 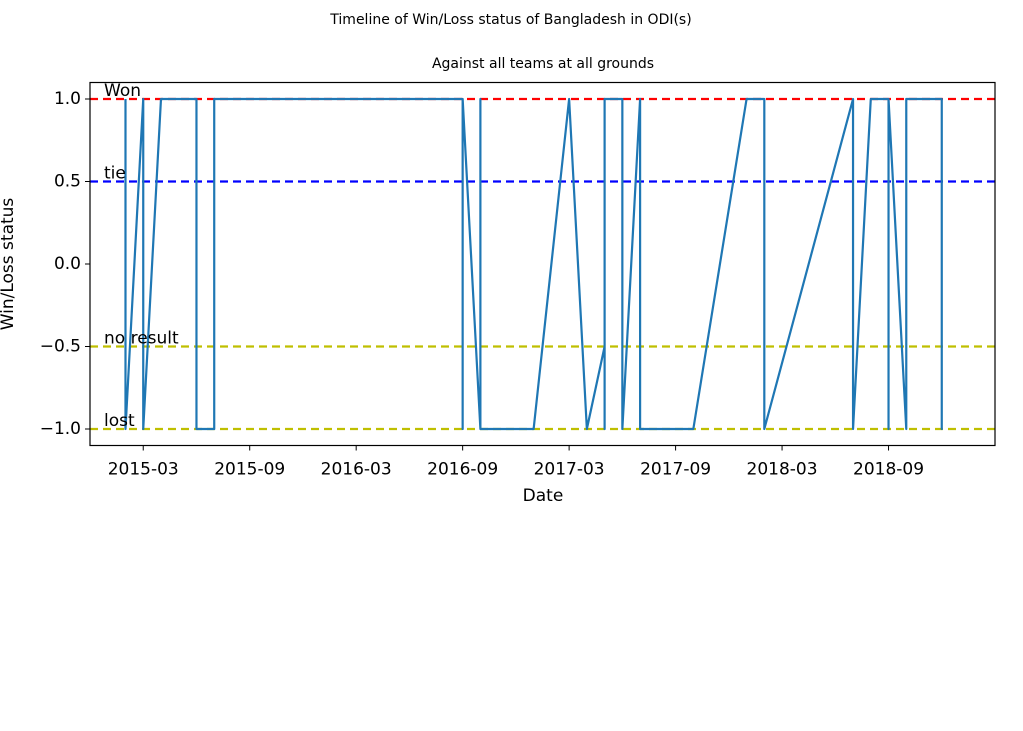 I want to click on x-tick-label: 2015-03, so click(x=143, y=470).